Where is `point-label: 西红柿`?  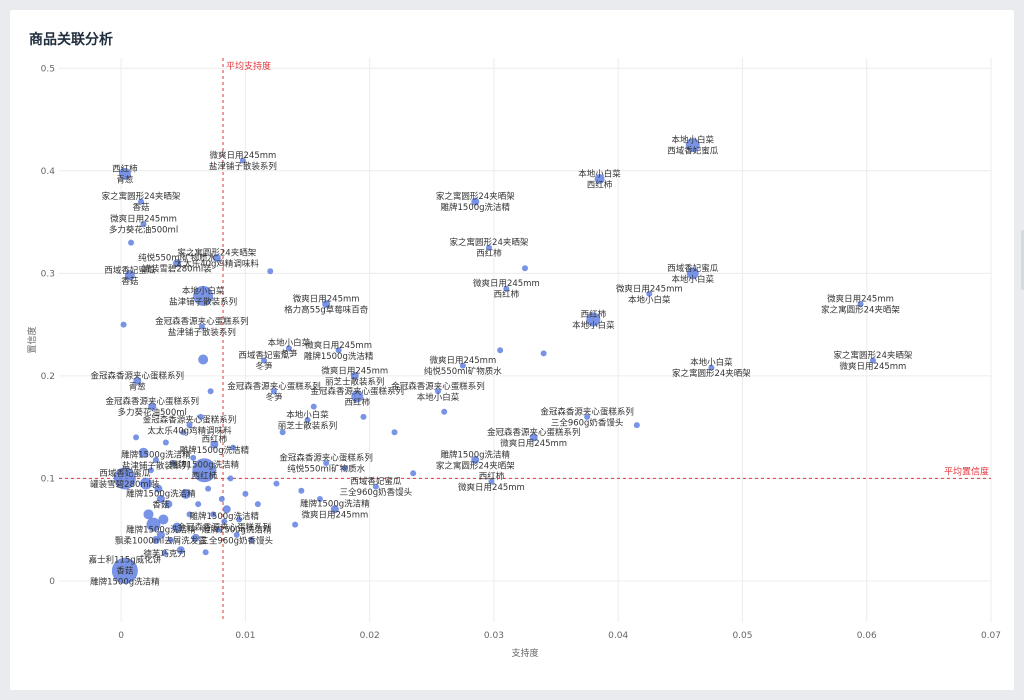
point-label: 西红柿 is located at coordinates (600, 185).